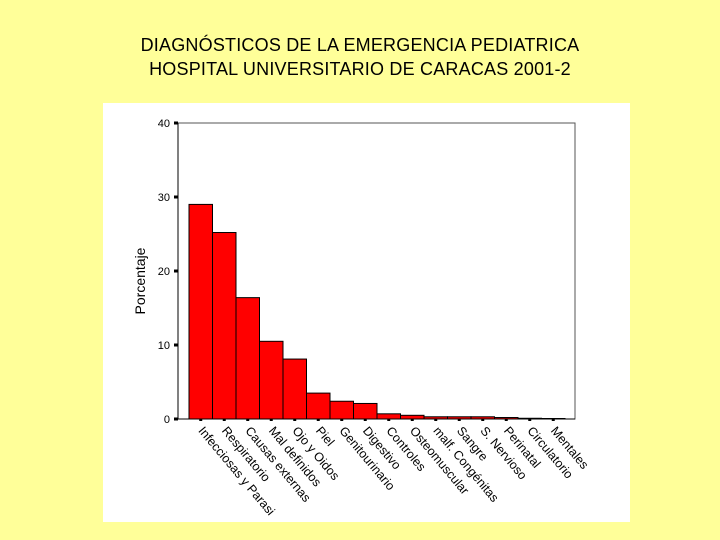 Image resolution: width=720 pixels, height=540 pixels. What do you see at coordinates (164, 272) in the screenshot?
I see `y-tick-label: 20` at bounding box center [164, 272].